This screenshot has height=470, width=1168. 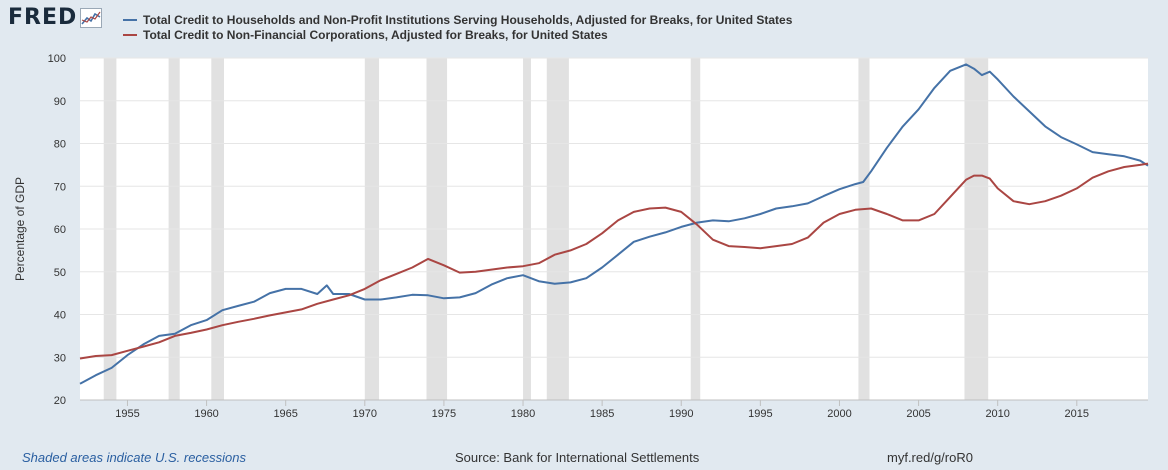 What do you see at coordinates (57, 59) in the screenshot?
I see `y-tick-100: 100` at bounding box center [57, 59].